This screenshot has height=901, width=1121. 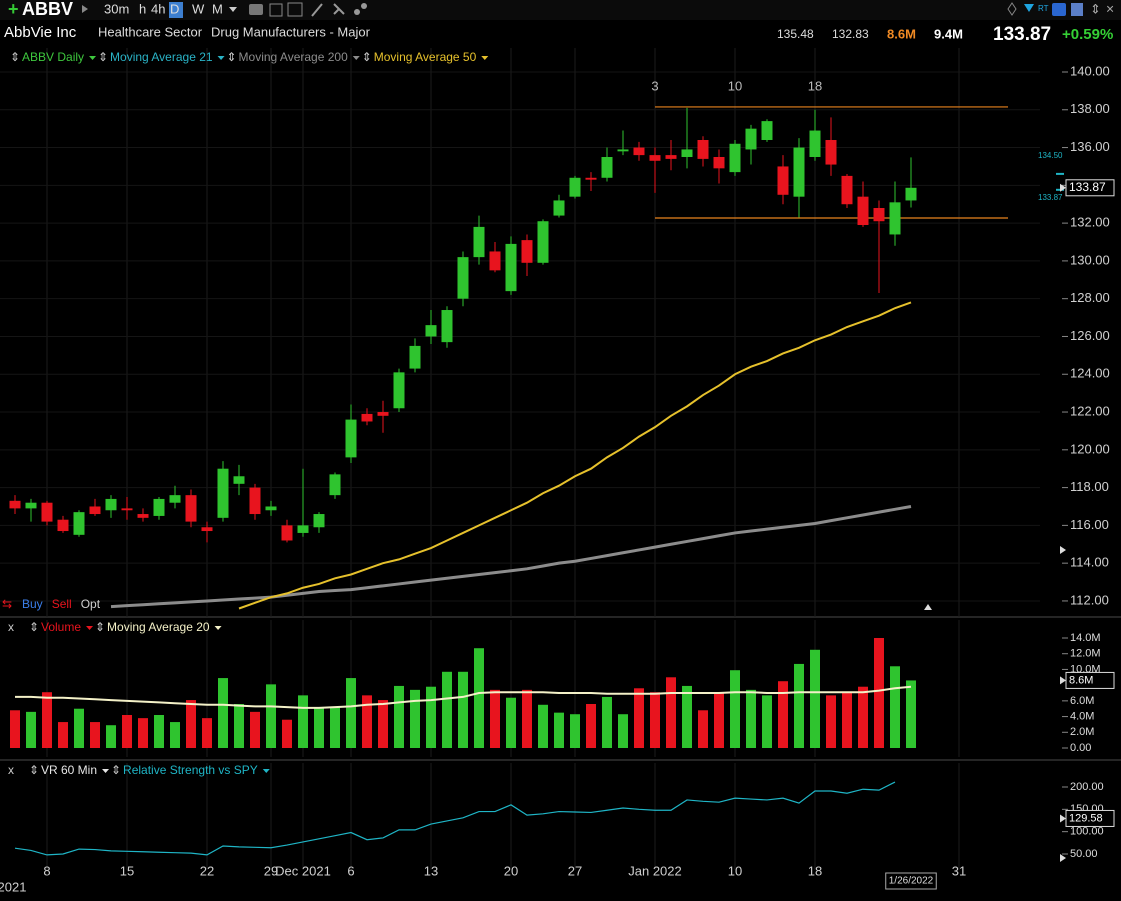 I want to click on legend-entry: Volume, so click(x=61, y=627).